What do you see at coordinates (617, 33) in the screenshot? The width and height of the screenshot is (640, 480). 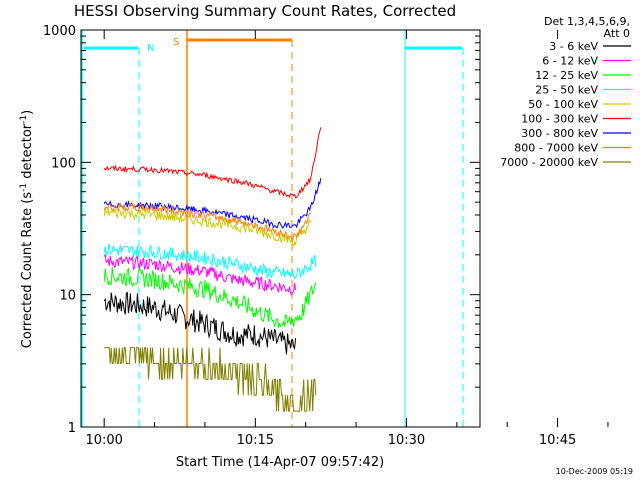 I see `legend-header-line2: Att 0` at bounding box center [617, 33].